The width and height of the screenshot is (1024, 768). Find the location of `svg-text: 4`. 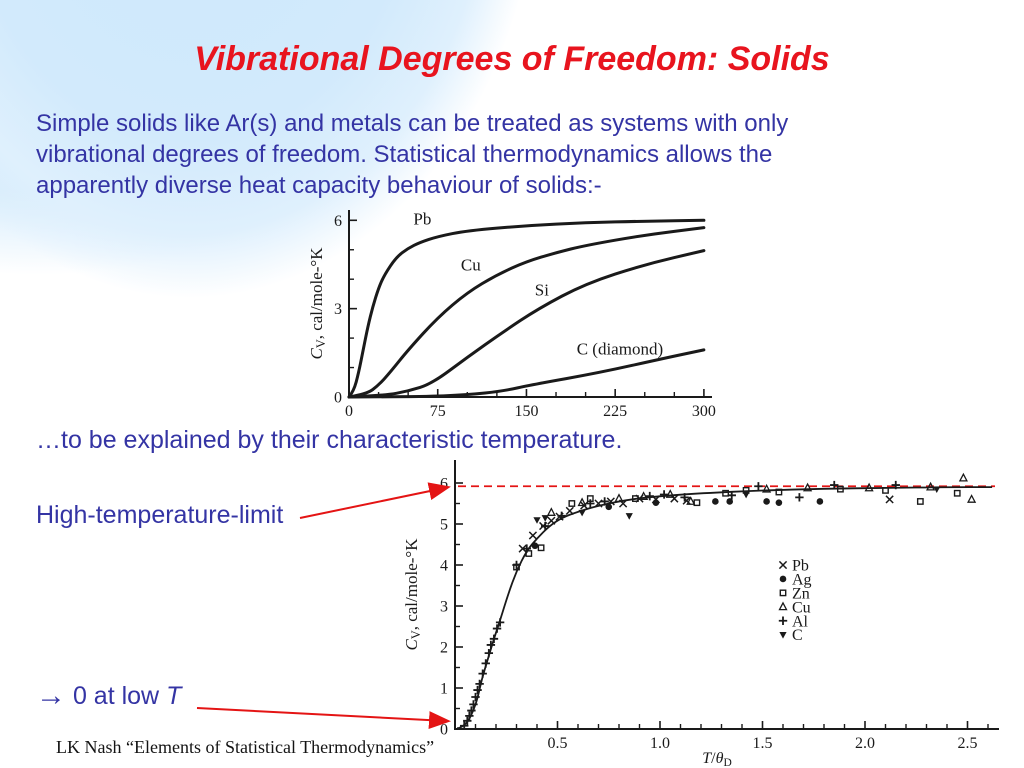

svg-text: 4 is located at coordinates (444, 566).